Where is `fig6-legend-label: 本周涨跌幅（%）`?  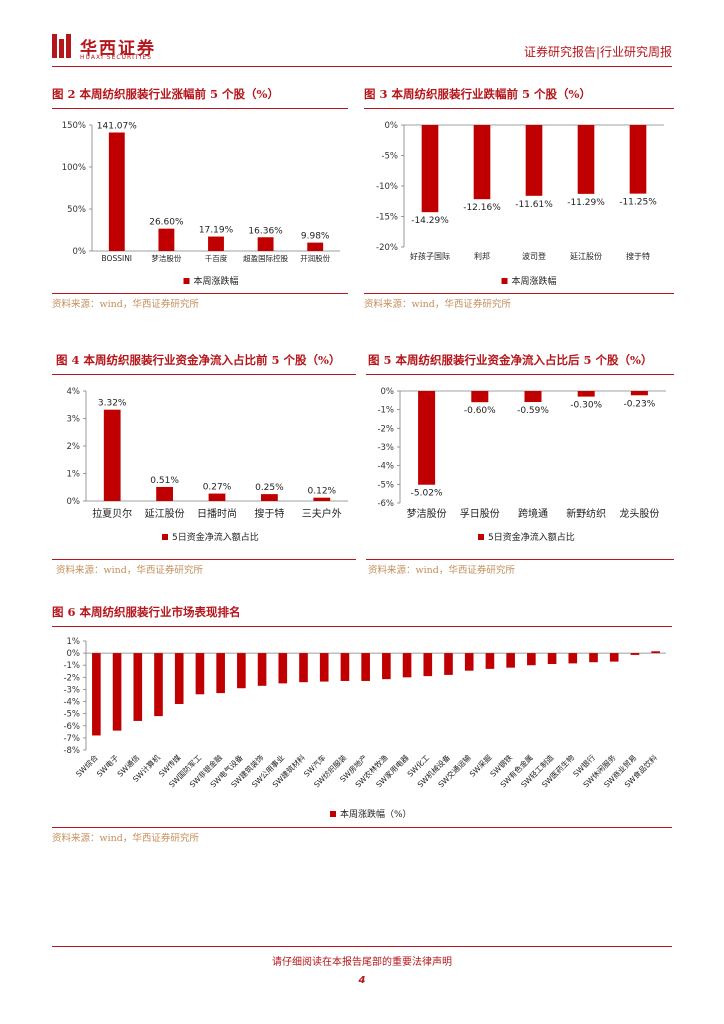 fig6-legend-label: 本周涨跌幅（%） is located at coordinates (376, 814).